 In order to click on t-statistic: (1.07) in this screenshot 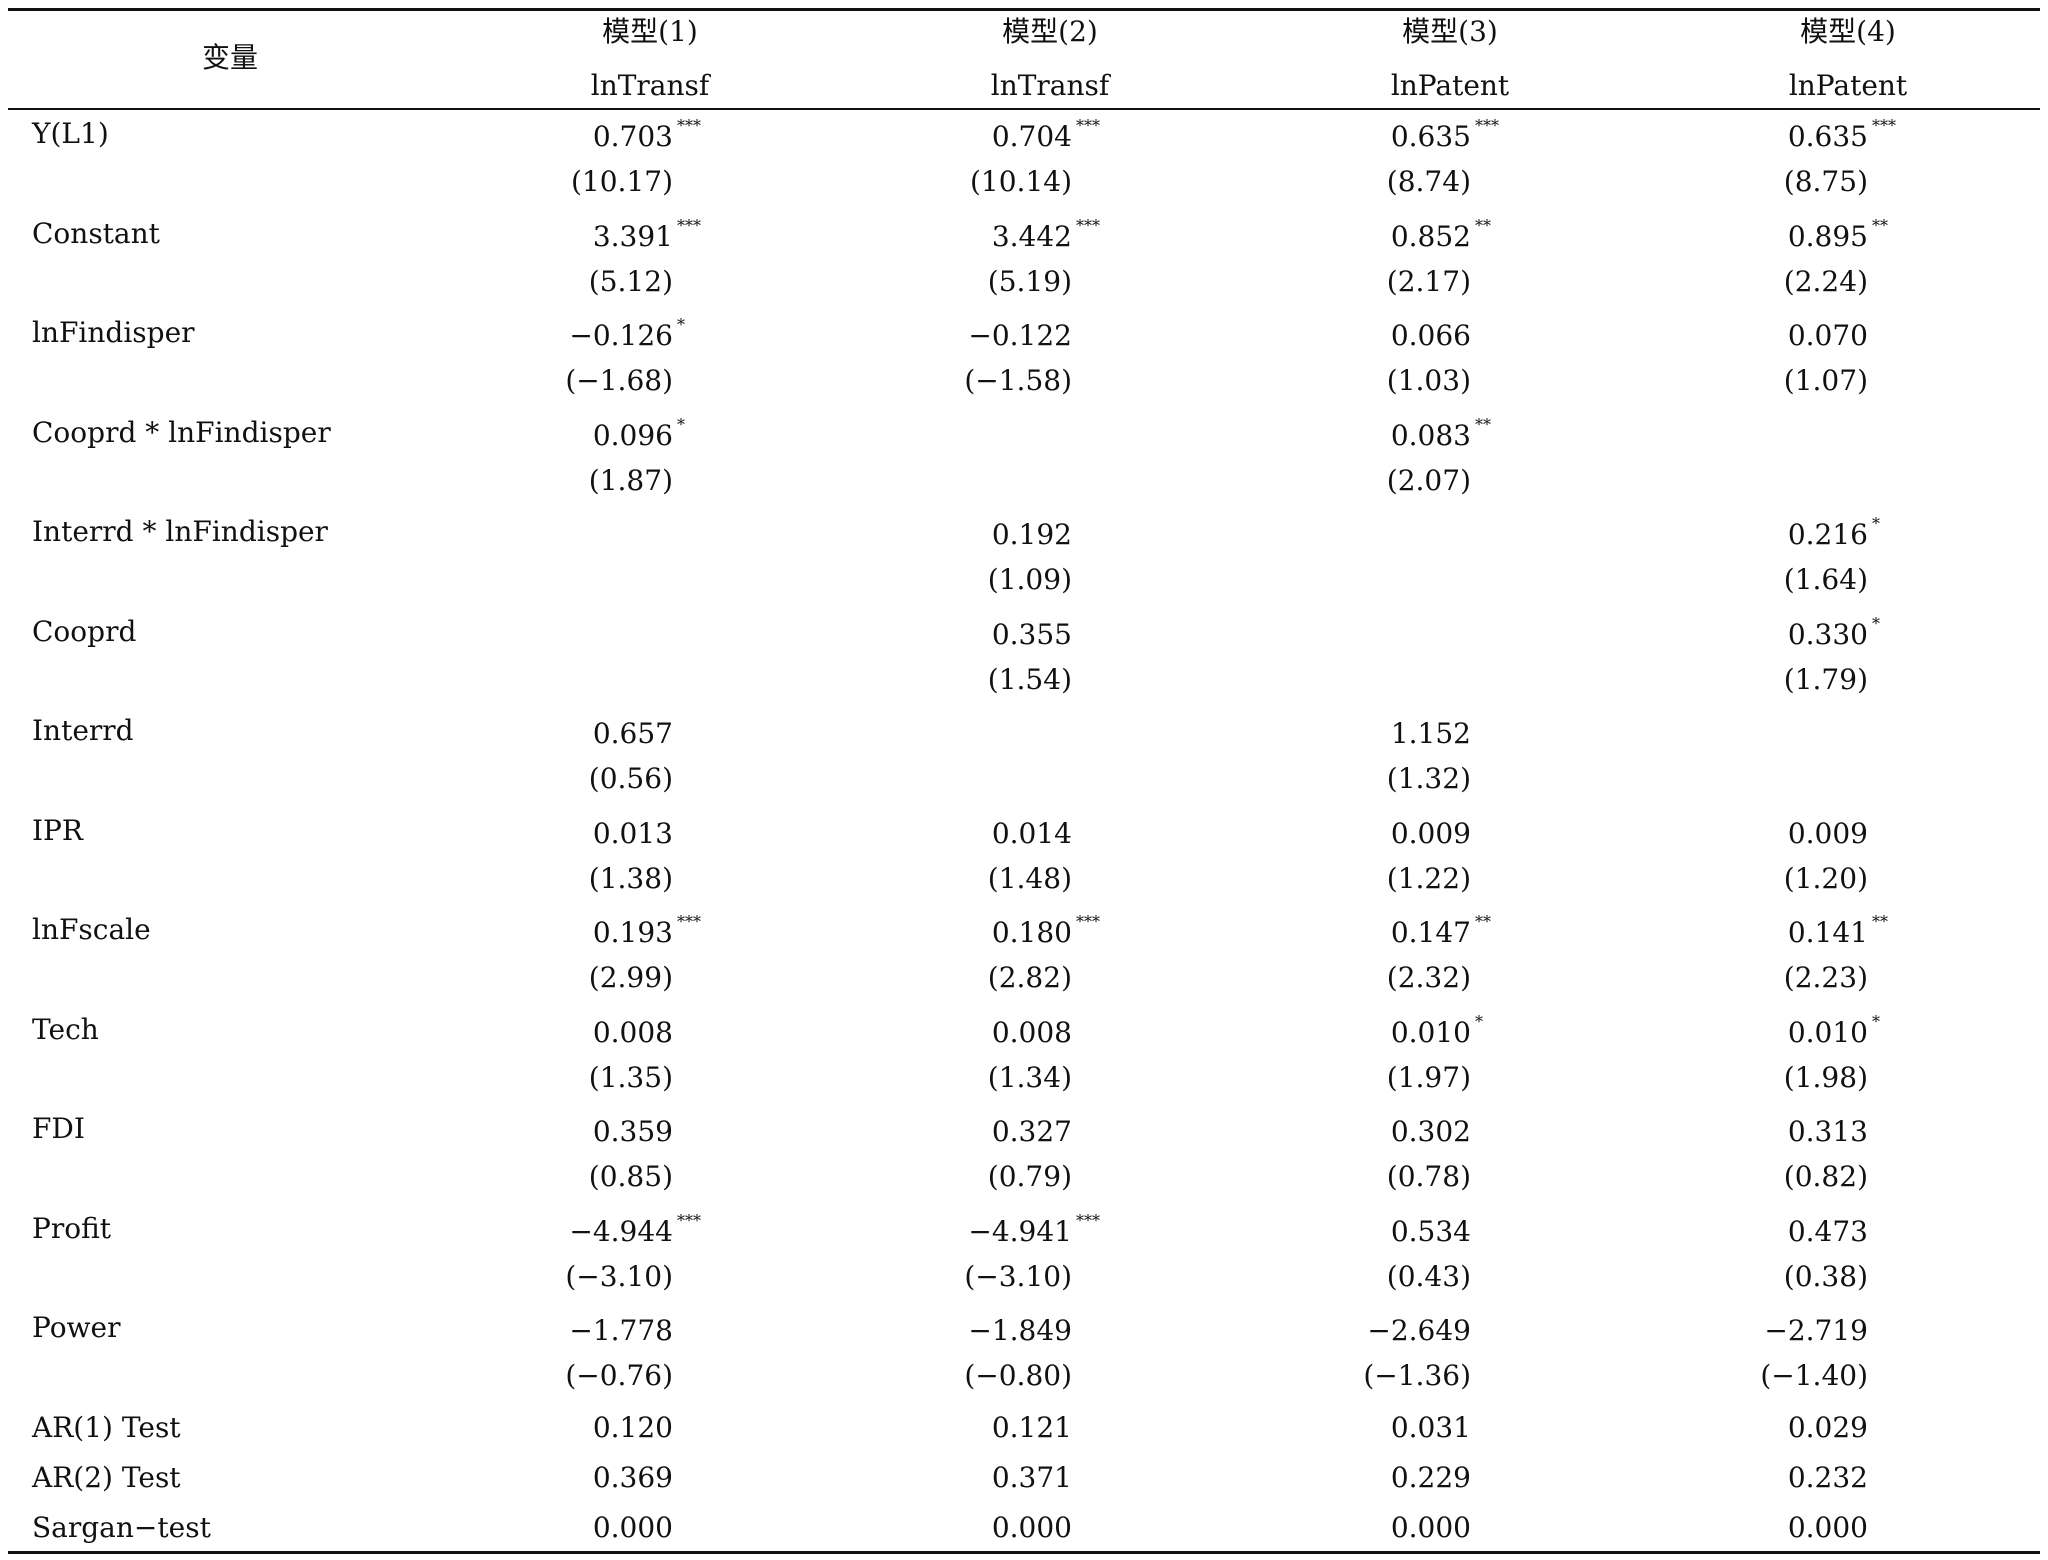, I will do `click(1825, 380)`.